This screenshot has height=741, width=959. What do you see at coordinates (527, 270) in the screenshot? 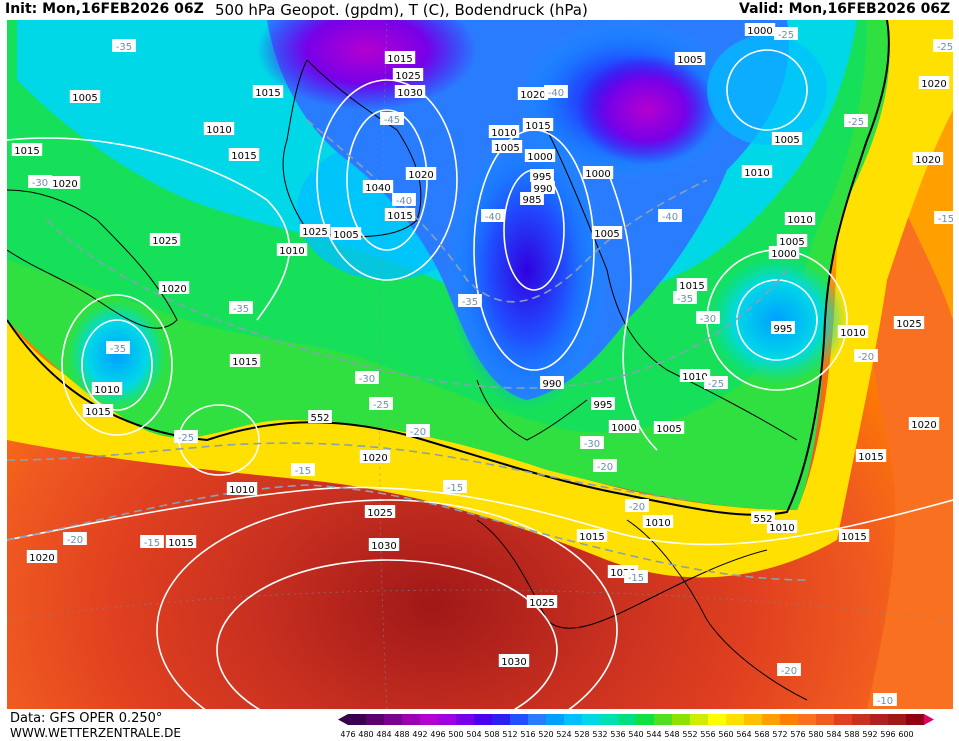
I see `trough-core` at bounding box center [527, 270].